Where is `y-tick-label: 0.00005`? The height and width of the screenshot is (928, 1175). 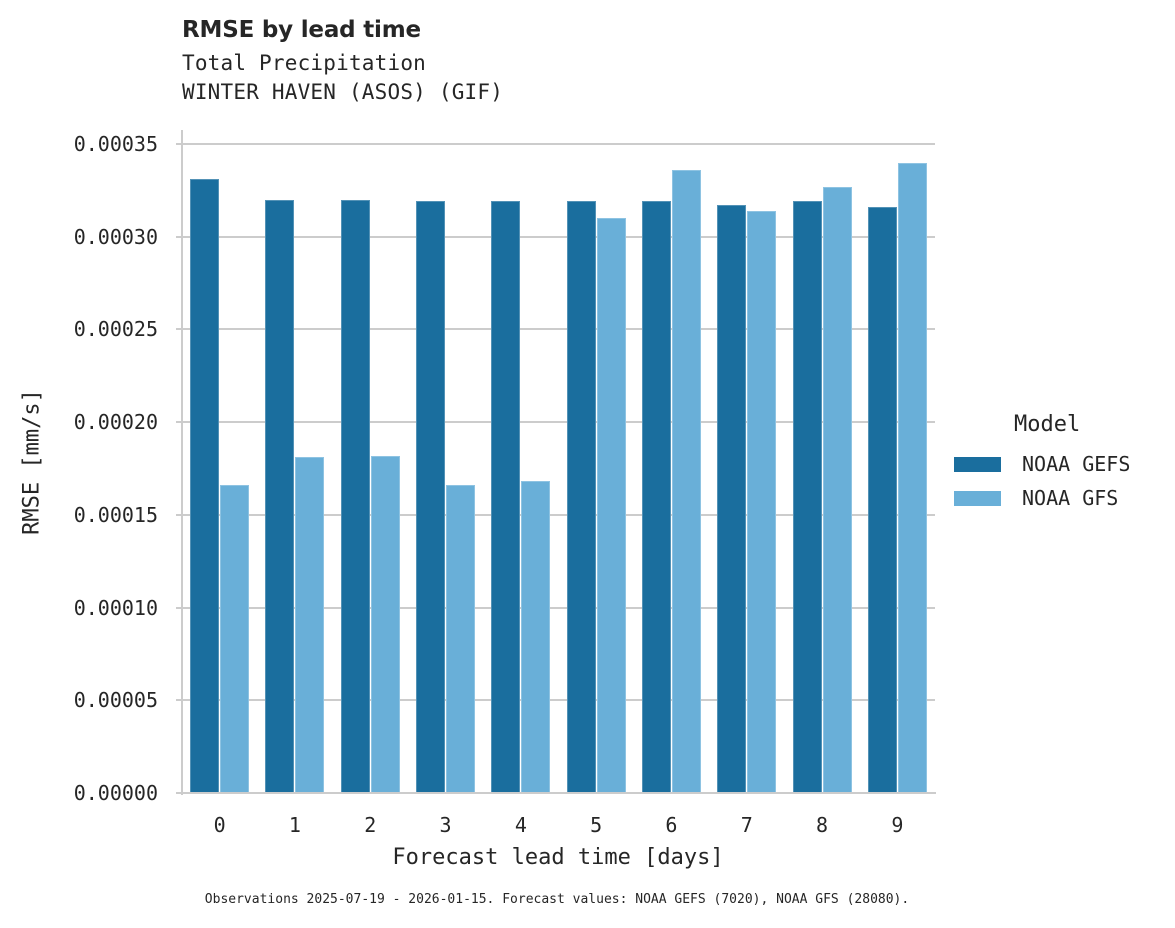 y-tick-label: 0.00005 is located at coordinates (115, 700).